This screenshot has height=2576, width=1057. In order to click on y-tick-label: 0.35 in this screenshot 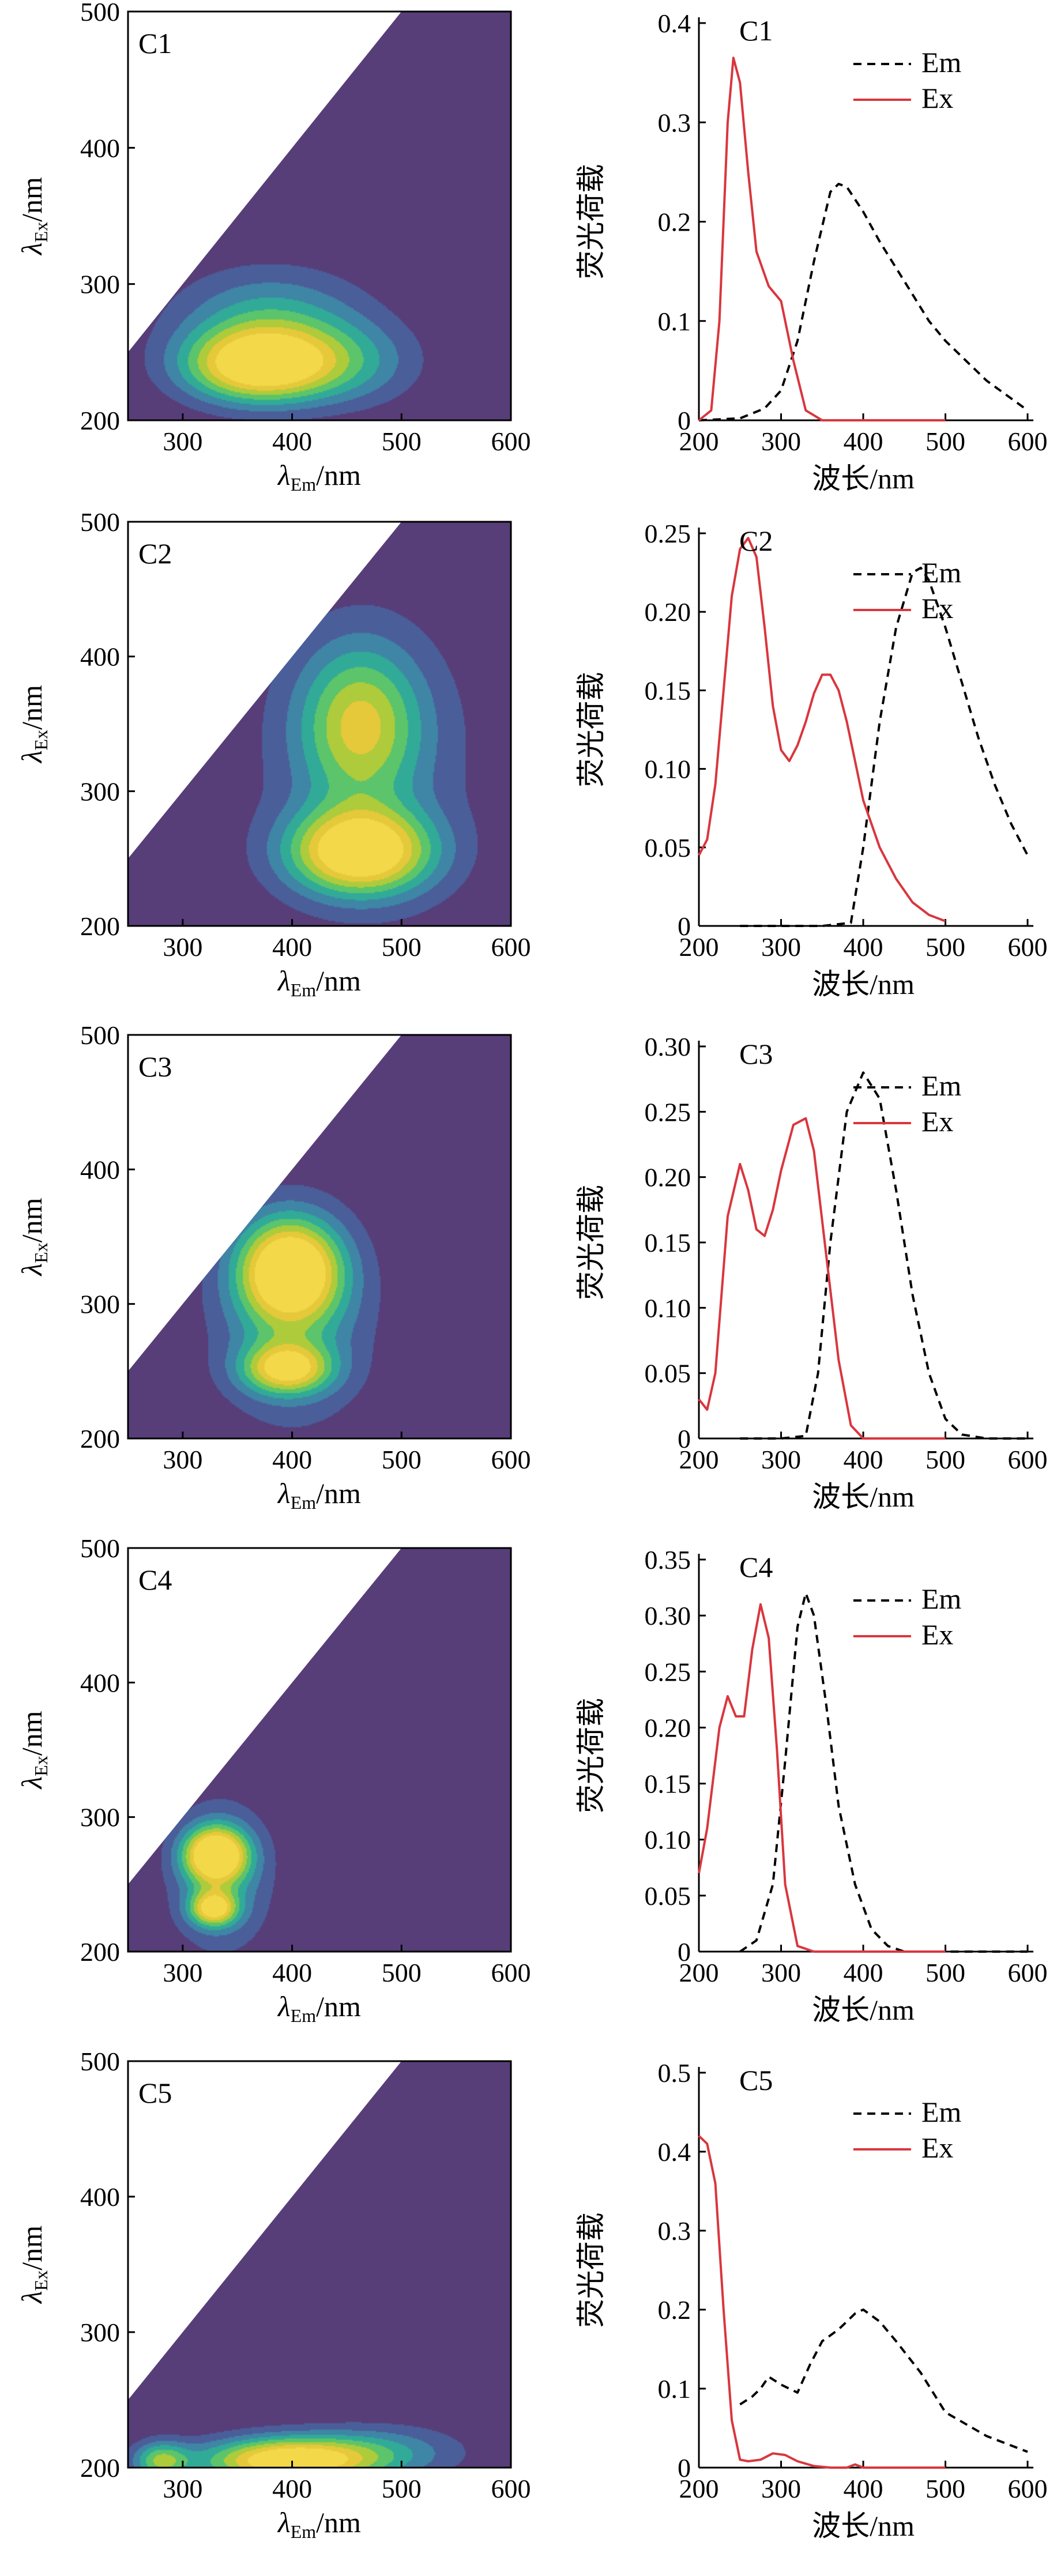, I will do `click(668, 1560)`.